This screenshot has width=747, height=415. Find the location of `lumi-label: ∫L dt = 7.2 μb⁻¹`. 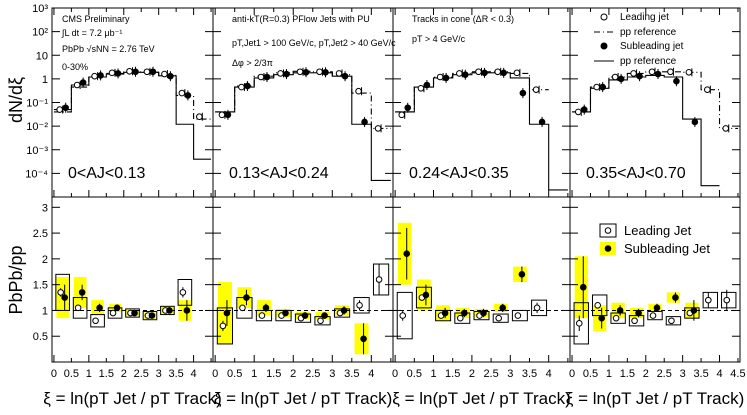

lumi-label: ∫L dt = 7.2 μb⁻¹ is located at coordinates (91, 33).